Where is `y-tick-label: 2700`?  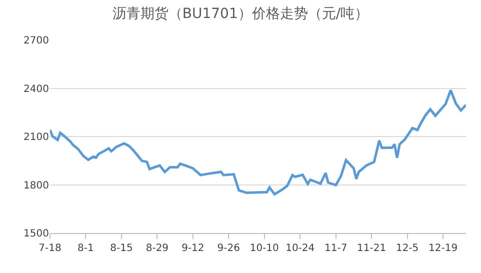 y-tick-label: 2700 is located at coordinates (36, 41).